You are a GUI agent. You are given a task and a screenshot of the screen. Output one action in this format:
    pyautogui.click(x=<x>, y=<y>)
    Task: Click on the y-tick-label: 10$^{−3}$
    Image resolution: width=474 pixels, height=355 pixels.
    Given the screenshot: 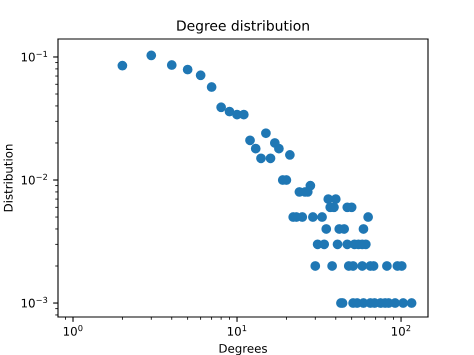 What is the action you would take?
    pyautogui.click(x=35, y=302)
    